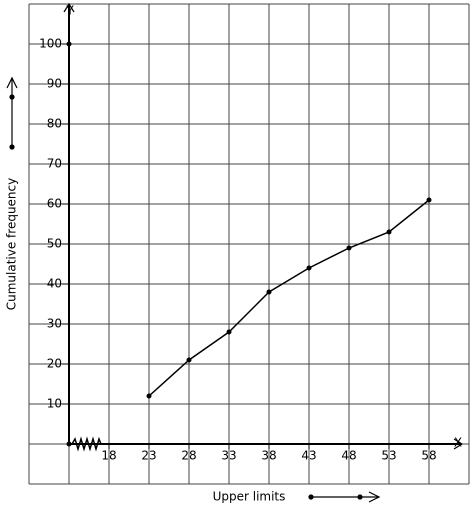  Describe the element at coordinates (348, 456) in the screenshot. I see `x-tick-label: 48` at that location.